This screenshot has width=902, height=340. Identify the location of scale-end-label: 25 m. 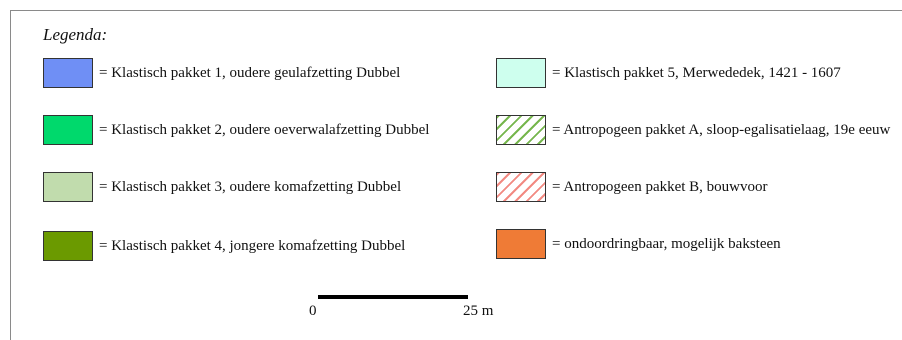
(478, 311).